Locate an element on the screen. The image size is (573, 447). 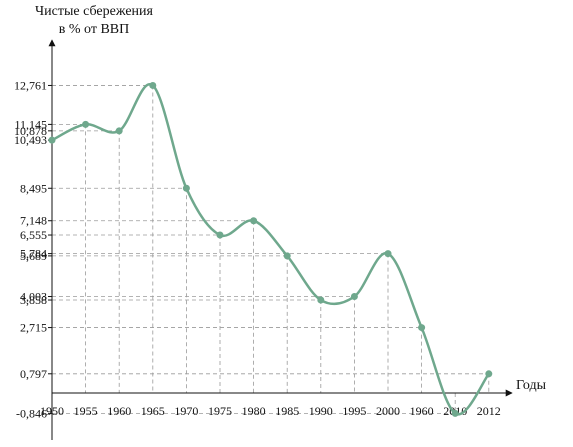
y-tick-label: 11,145 is located at coordinates (30, 124).